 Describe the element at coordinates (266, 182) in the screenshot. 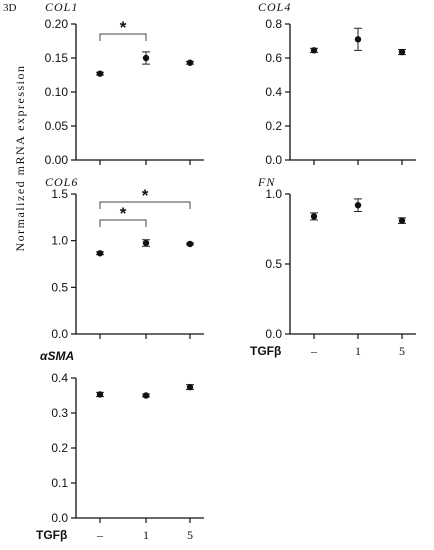

I see `panel-title: FN` at that location.